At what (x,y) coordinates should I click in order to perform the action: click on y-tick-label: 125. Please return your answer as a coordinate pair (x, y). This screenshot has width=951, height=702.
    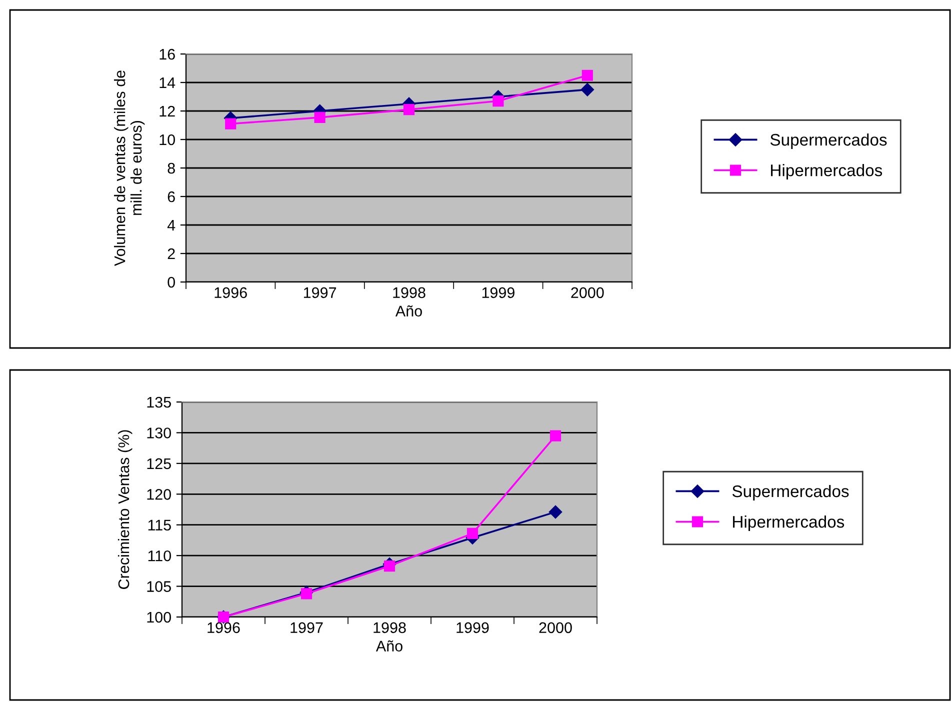
    Looking at the image, I should click on (159, 464).